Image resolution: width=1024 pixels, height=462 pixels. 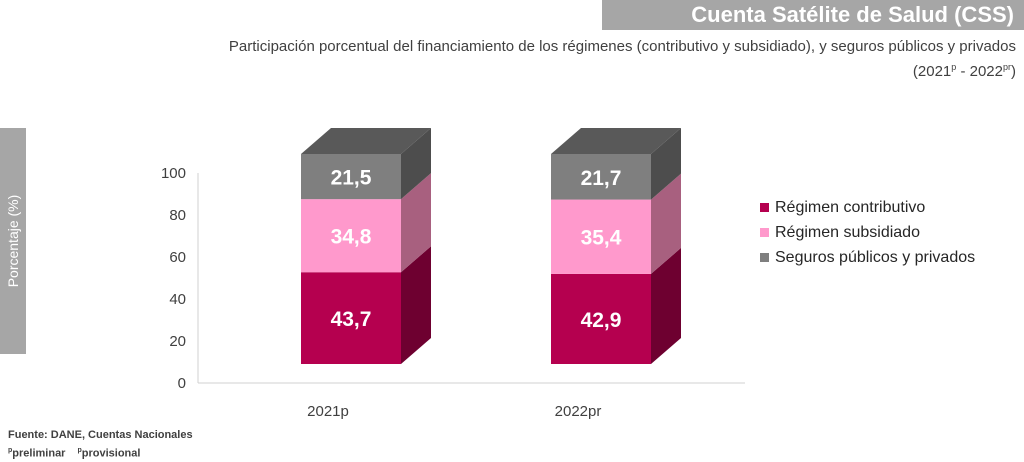 What do you see at coordinates (177, 215) in the screenshot?
I see `y-tick-label: 80` at bounding box center [177, 215].